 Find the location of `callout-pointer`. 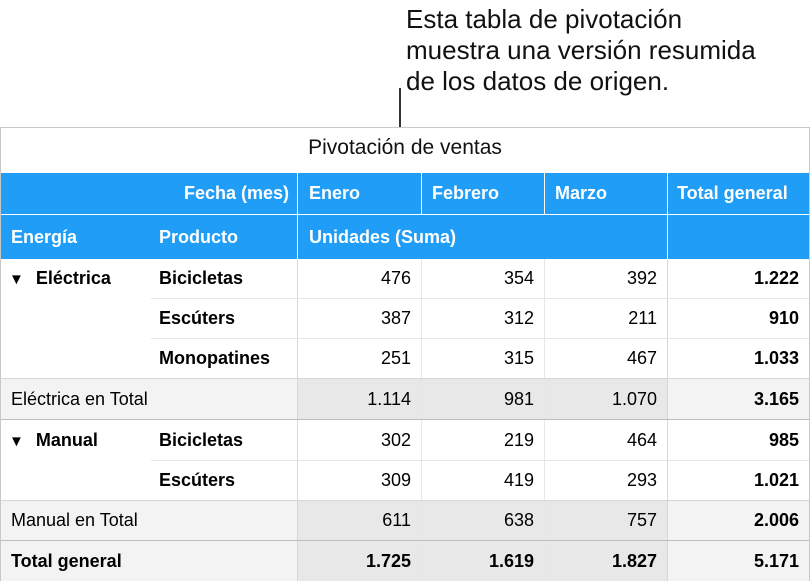

callout-pointer is located at coordinates (400, 108).